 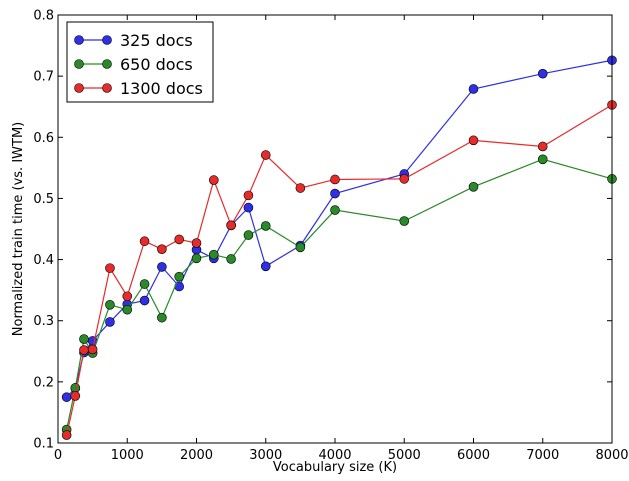 I want to click on x-tick-label: 2000, so click(x=196, y=455).